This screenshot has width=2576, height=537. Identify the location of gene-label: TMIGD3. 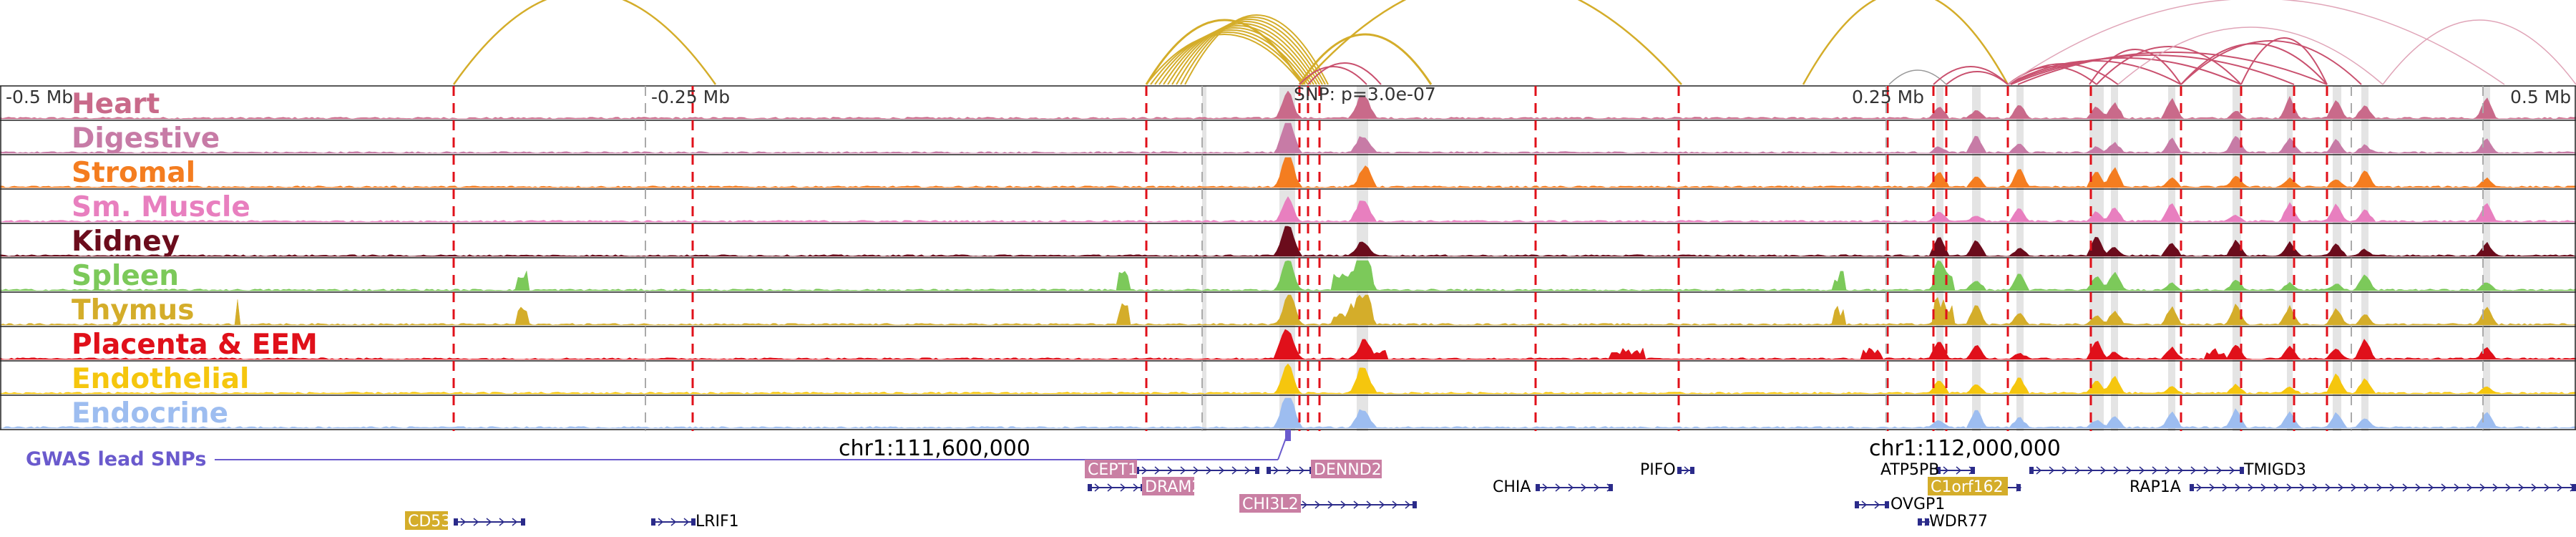
(2274, 470).